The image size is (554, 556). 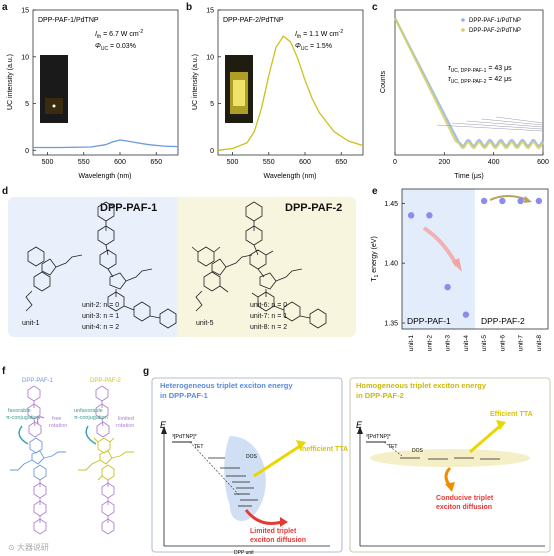 What do you see at coordinates (91, 418) in the screenshot?
I see `panel-f-ann-2b: π-conjugation` at bounding box center [91, 418].